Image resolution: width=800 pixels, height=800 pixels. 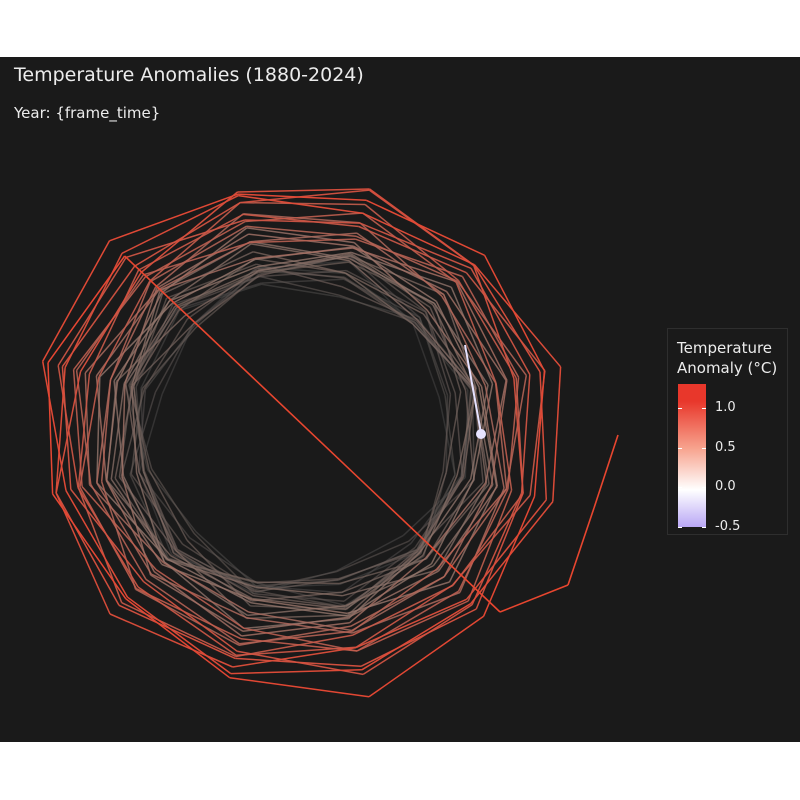 I want to click on legend-title-line2: Anomaly (°C), so click(x=727, y=368).